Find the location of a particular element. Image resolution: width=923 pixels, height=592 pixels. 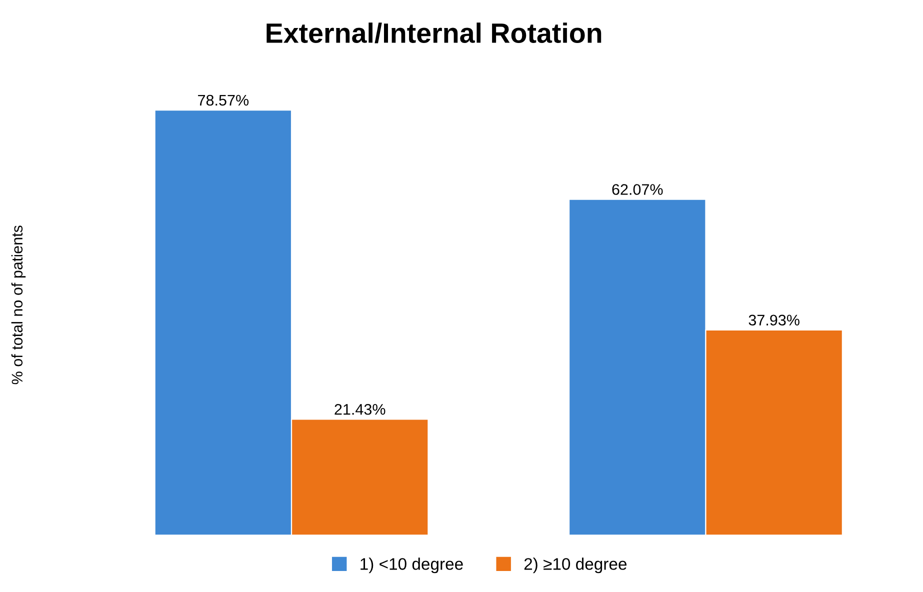

legend-label: 2) ≥10 degree is located at coordinates (575, 566).